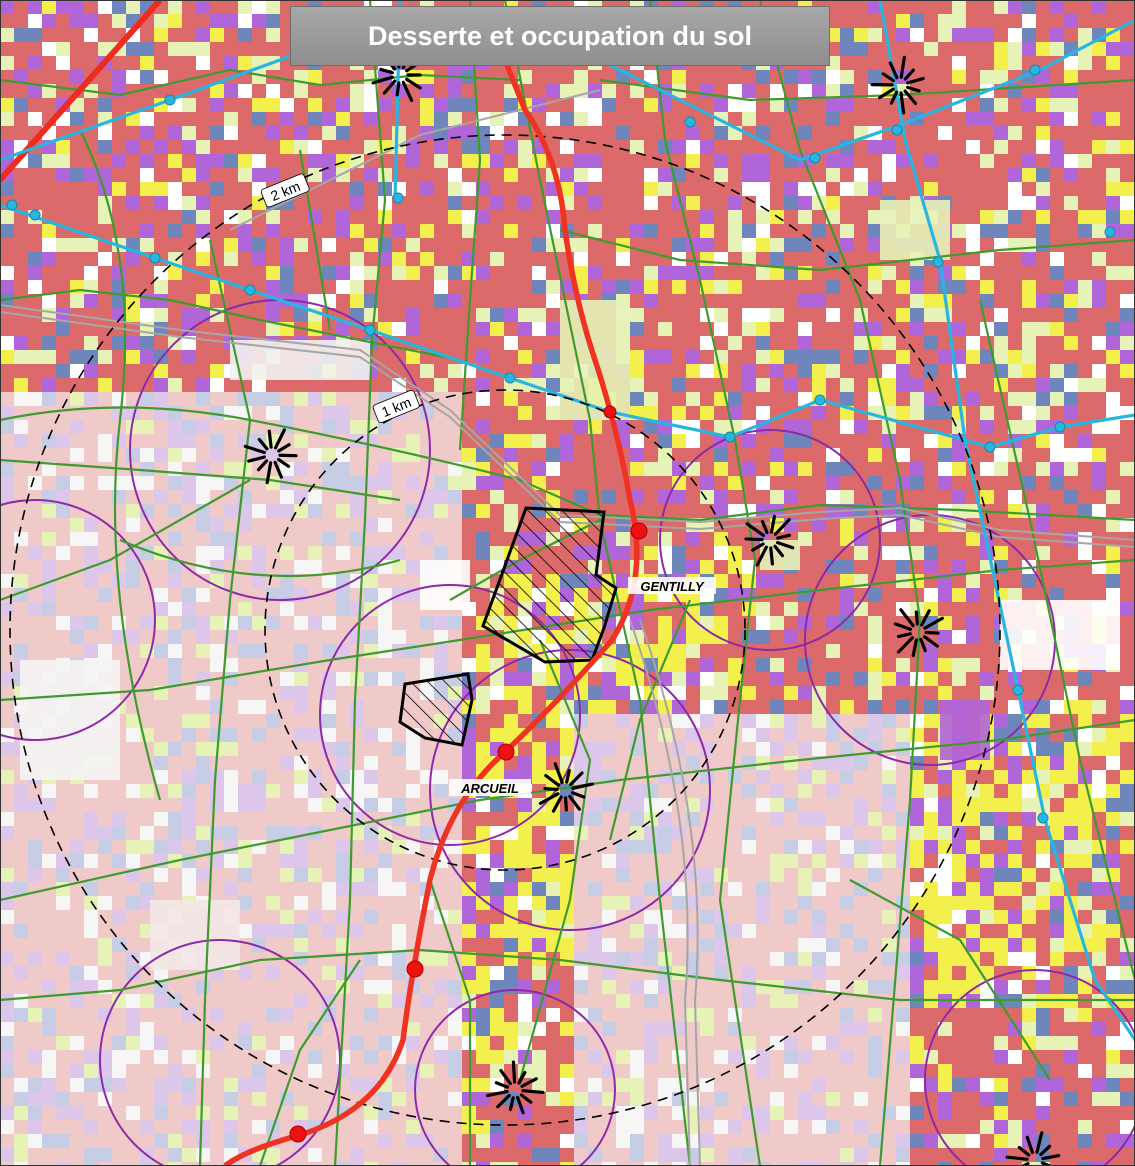 This screenshot has height=1166, width=1135. I want to click on place-label-gentilly: GENTILLY, so click(672, 585).